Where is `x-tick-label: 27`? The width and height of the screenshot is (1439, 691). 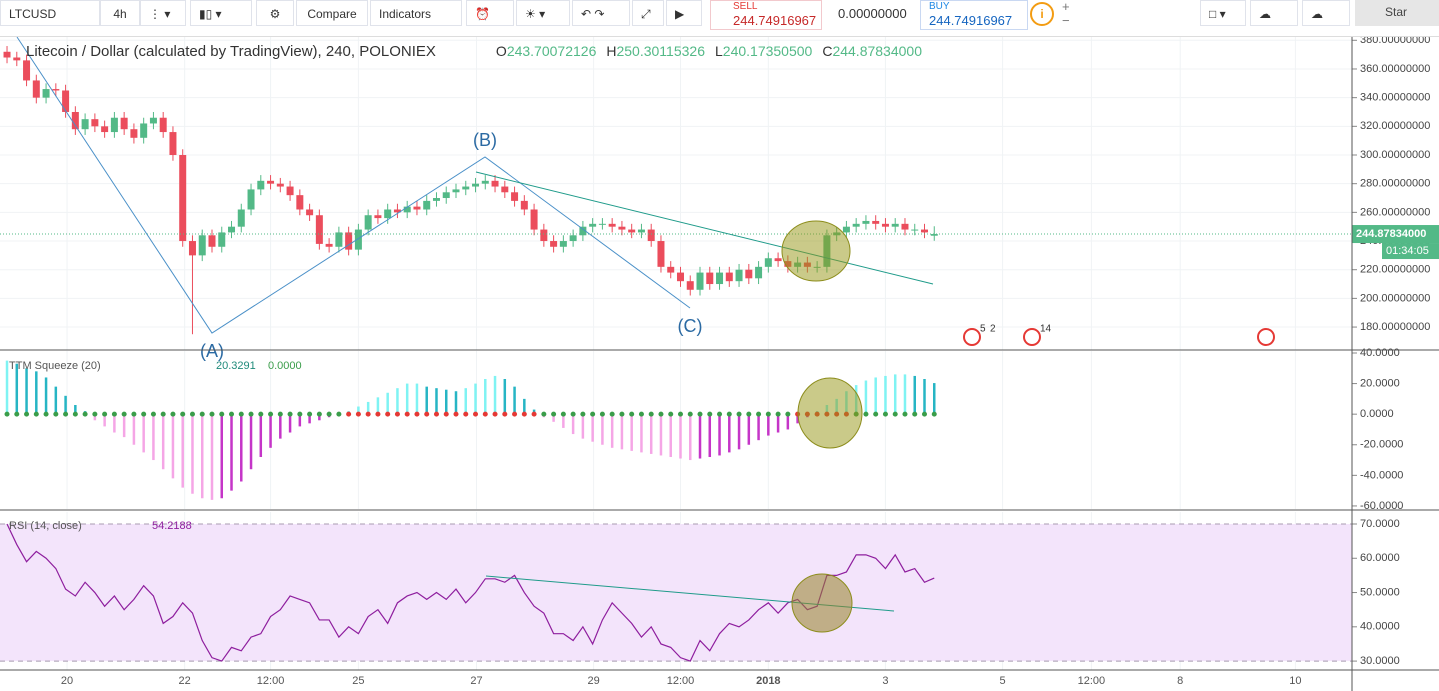 x-tick-label: 27 is located at coordinates (476, 681).